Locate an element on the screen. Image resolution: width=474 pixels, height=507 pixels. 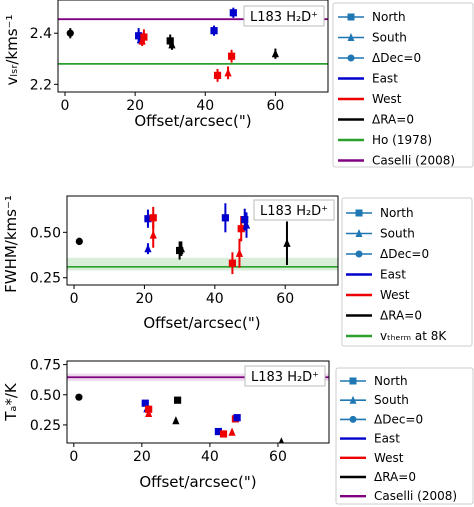
panel-1-ylabel: vₗₛᵣ/kms⁻¹ is located at coordinates (12, 50).